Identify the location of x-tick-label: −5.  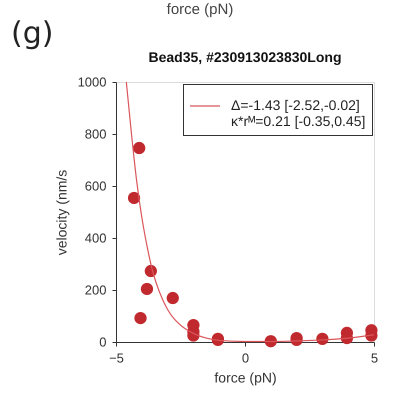
(116, 358).